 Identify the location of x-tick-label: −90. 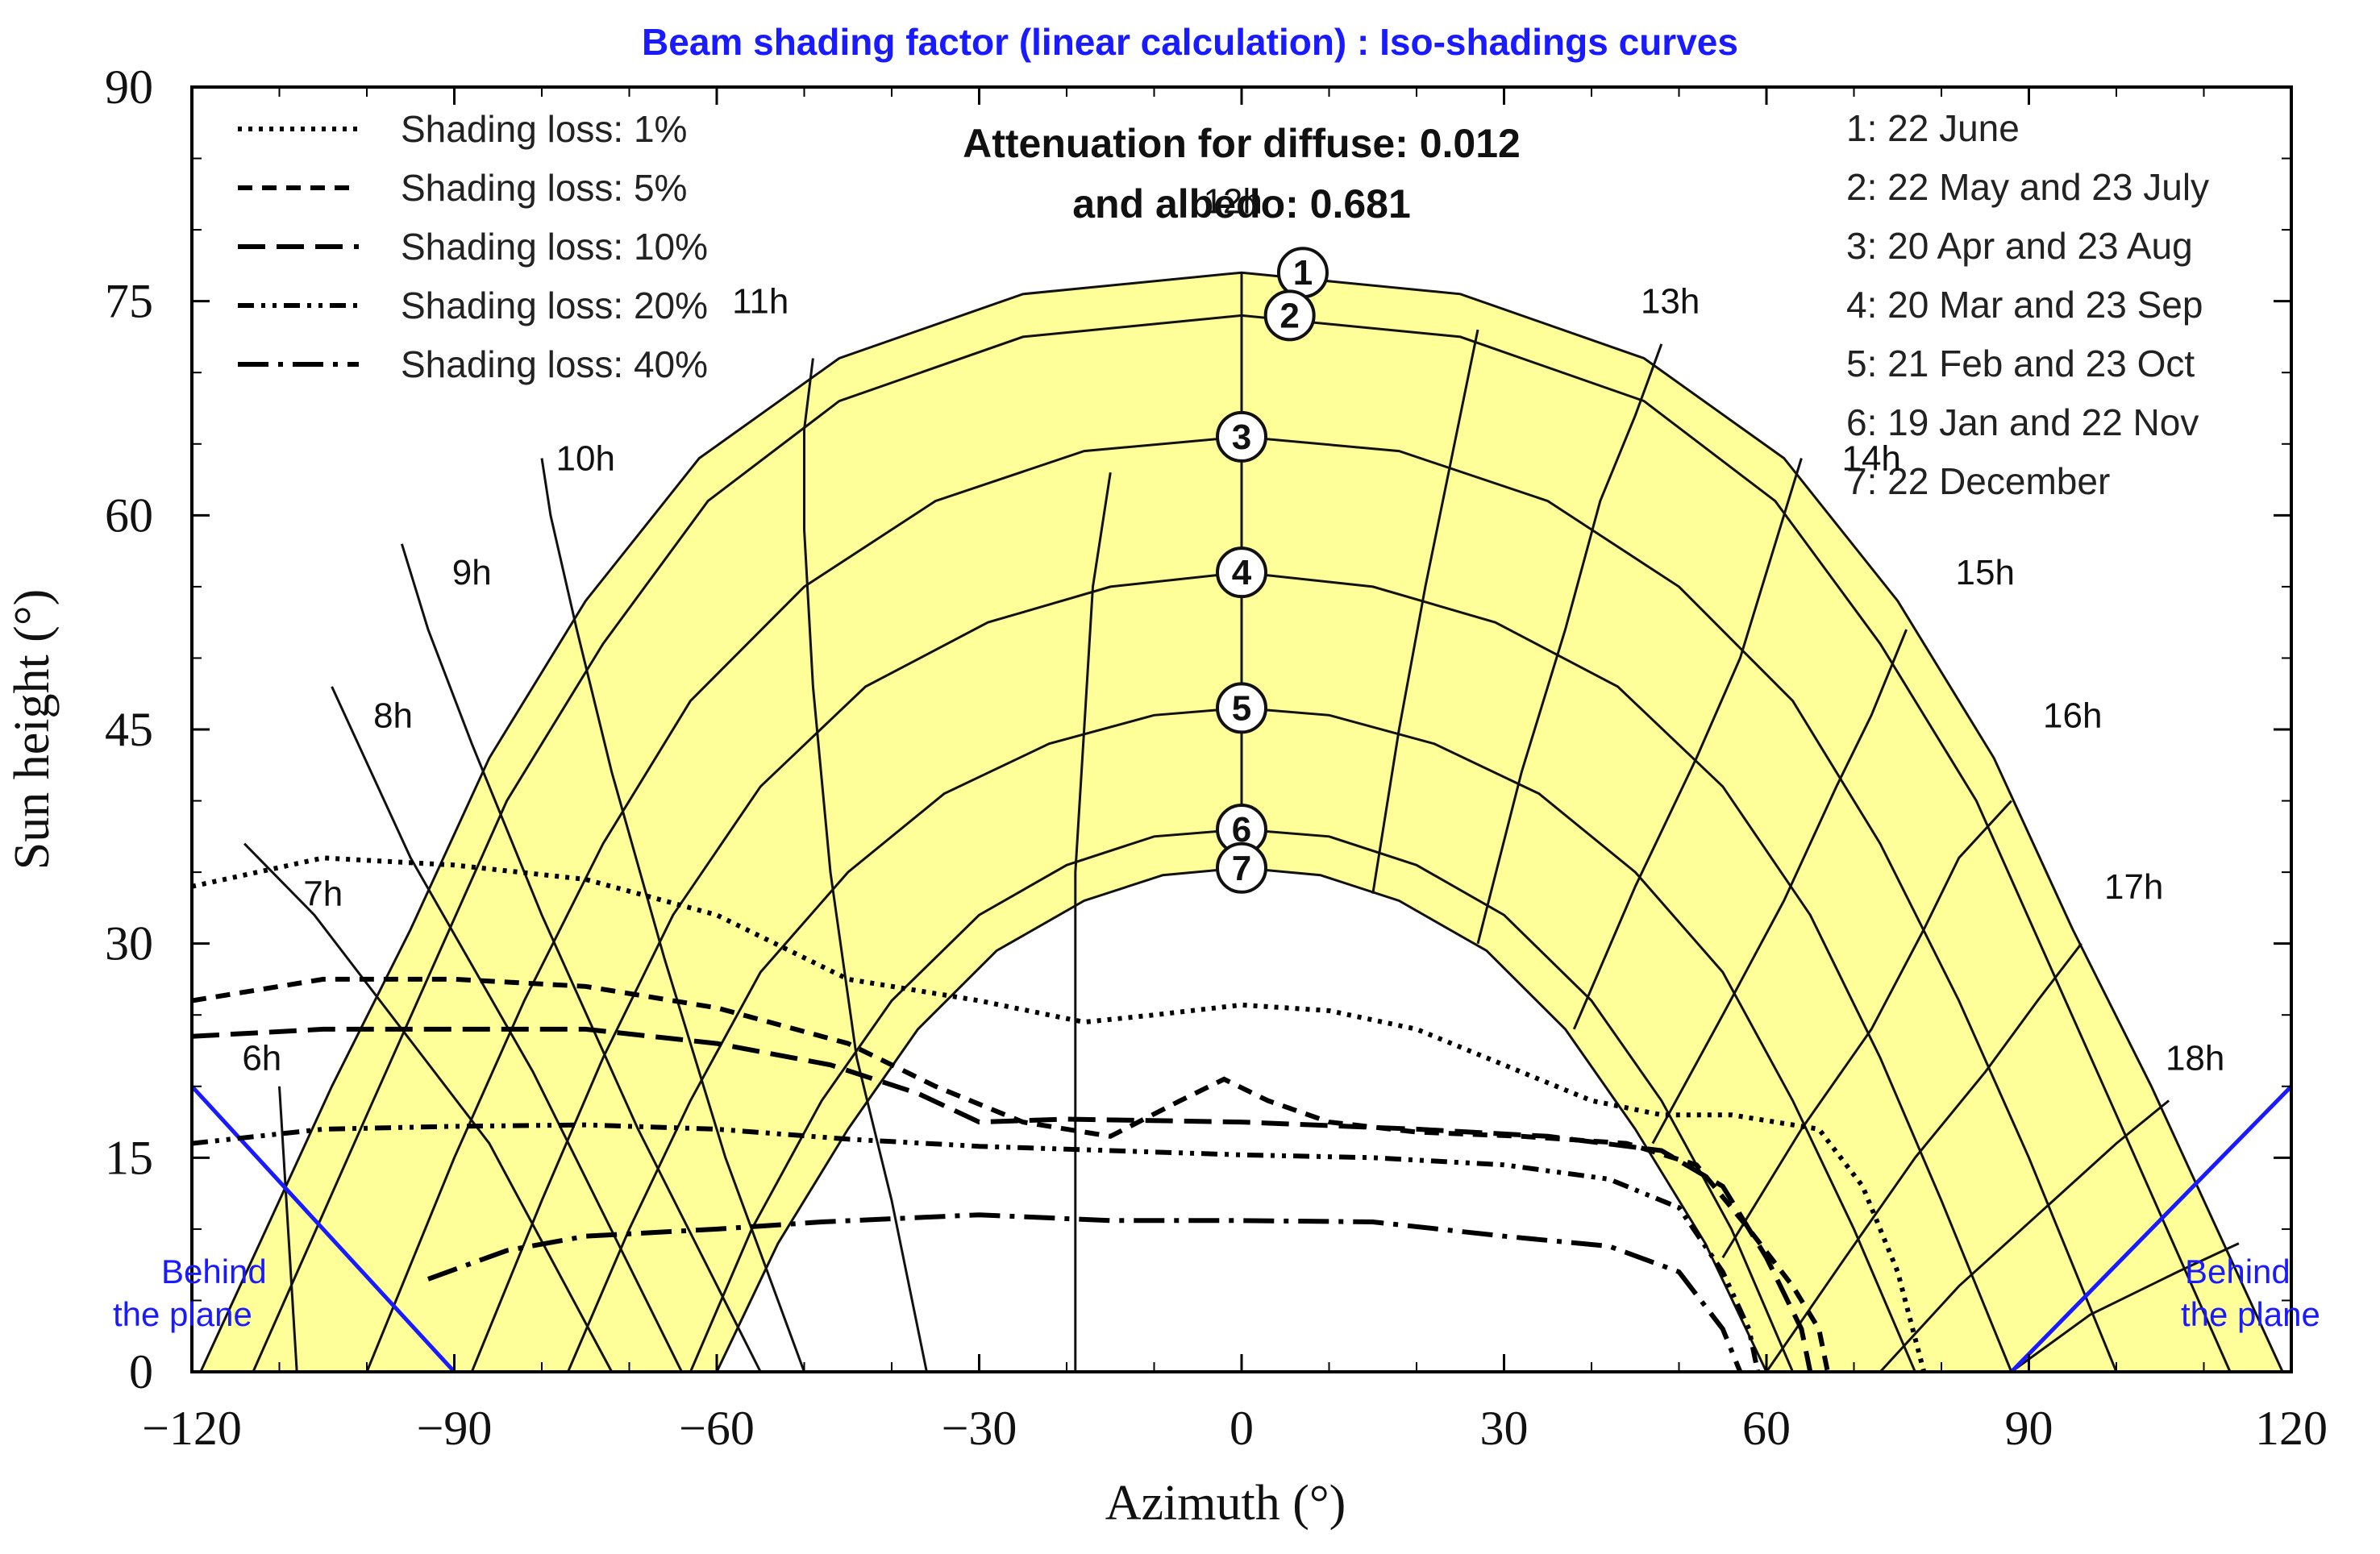
(455, 1428).